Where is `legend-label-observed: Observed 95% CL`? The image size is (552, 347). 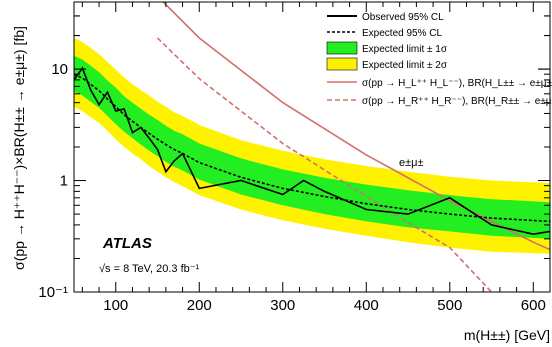
legend-label-observed: Observed 95% CL is located at coordinates (403, 17).